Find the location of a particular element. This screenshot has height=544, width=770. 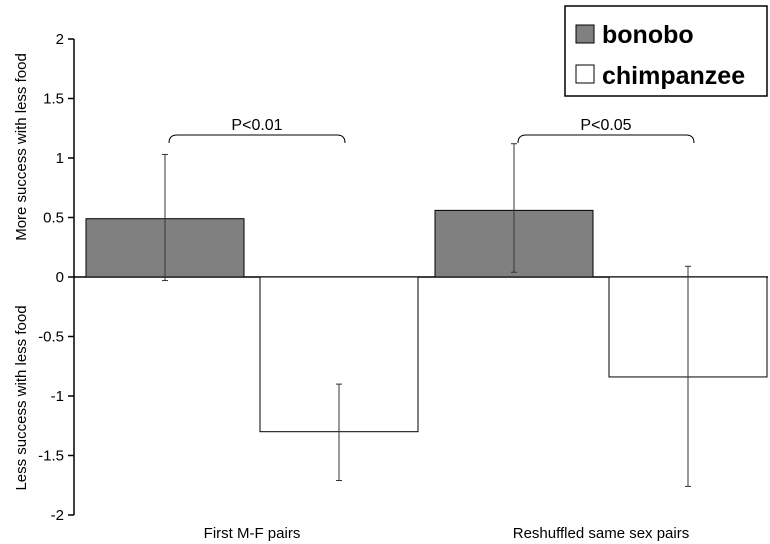

x-tick-label-2: Reshuffled same sex pairs is located at coordinates (601, 533).